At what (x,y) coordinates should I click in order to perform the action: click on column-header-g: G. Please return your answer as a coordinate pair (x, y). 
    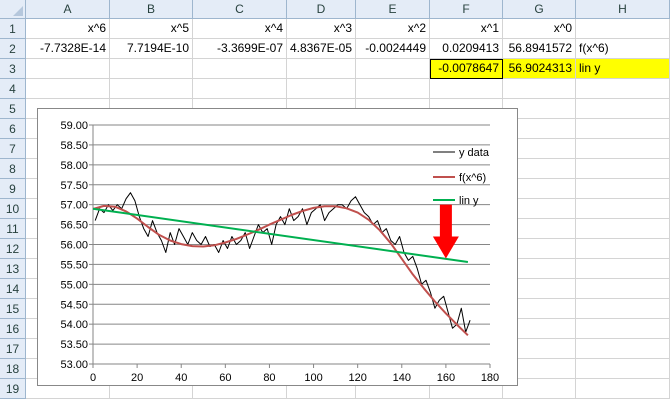
    Looking at the image, I should click on (539, 9).